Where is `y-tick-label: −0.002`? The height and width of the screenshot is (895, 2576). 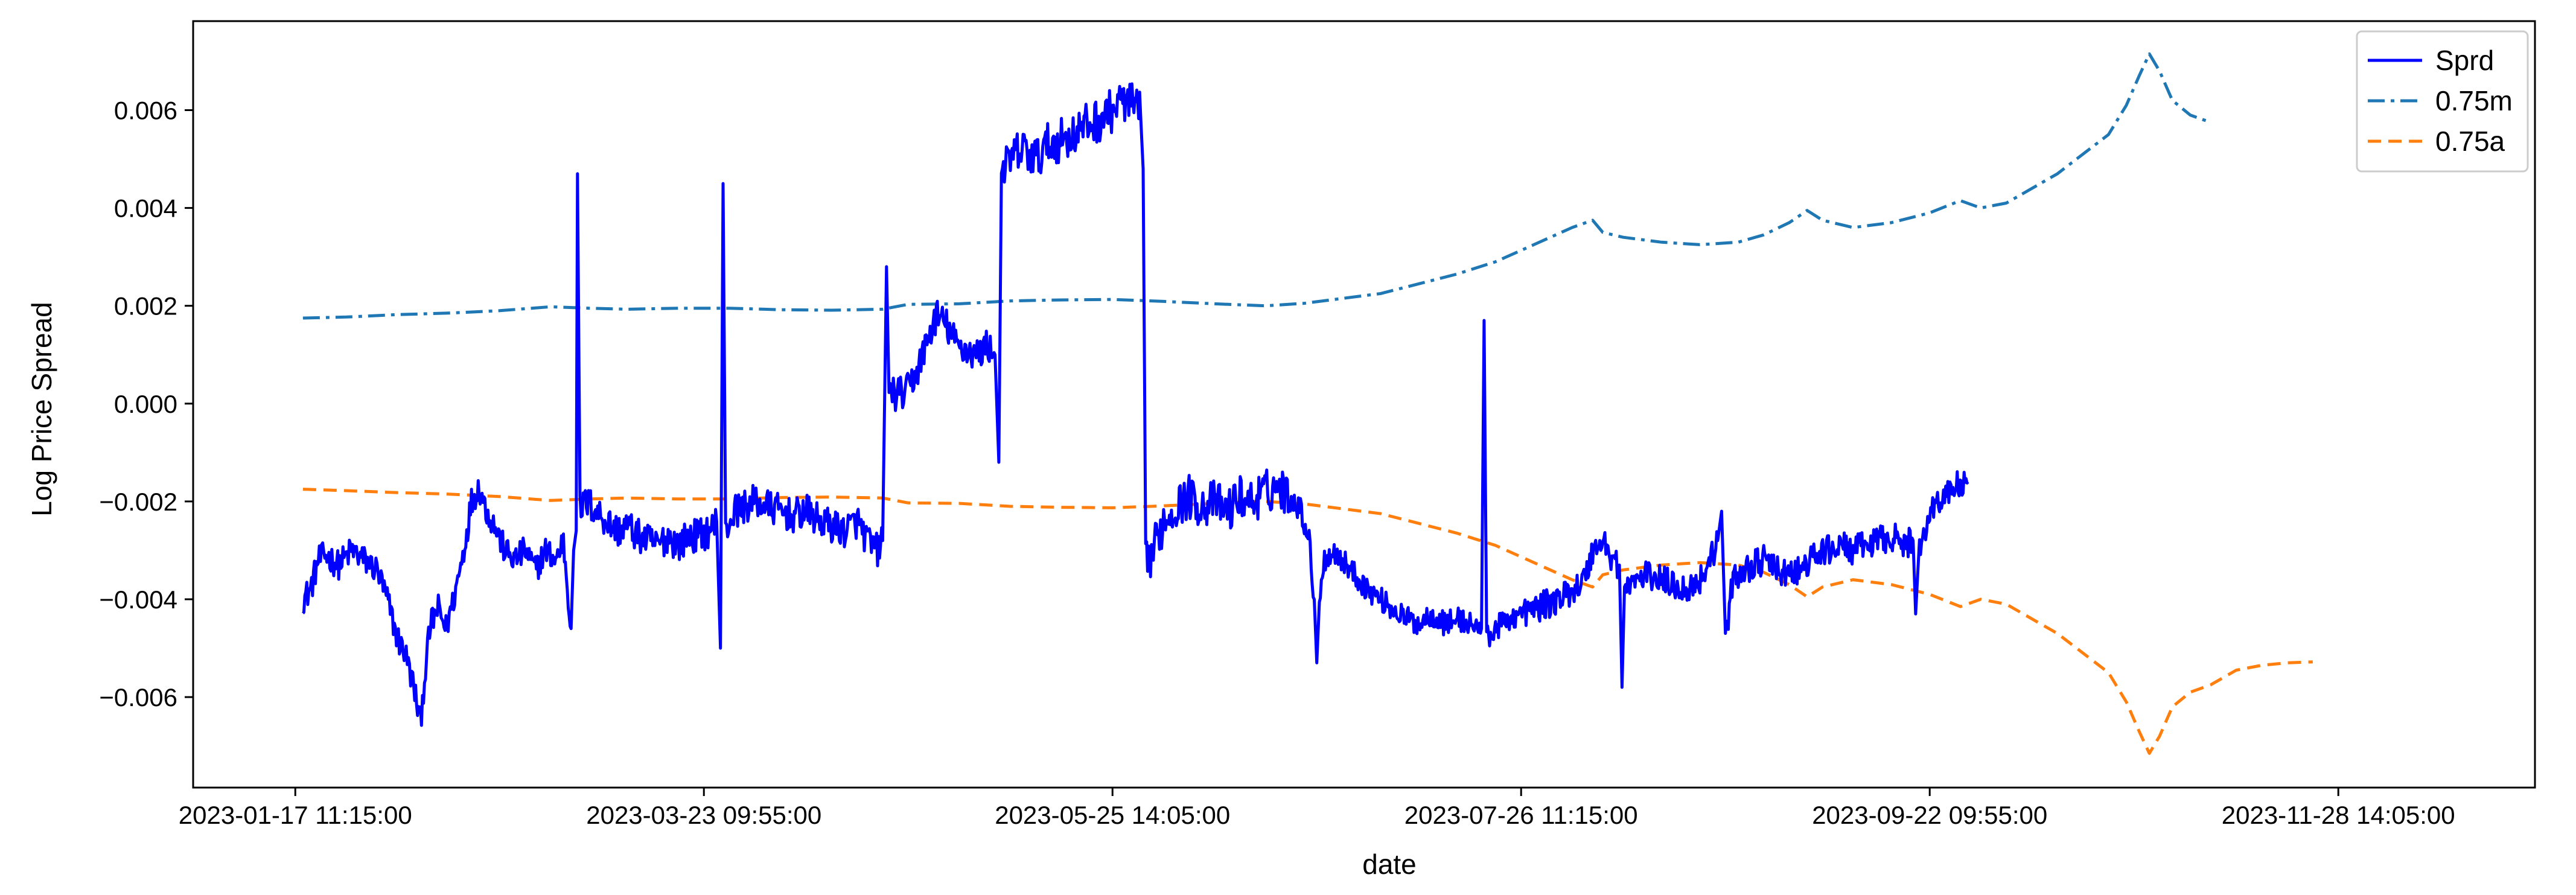
y-tick-label: −0.002 is located at coordinates (138, 502).